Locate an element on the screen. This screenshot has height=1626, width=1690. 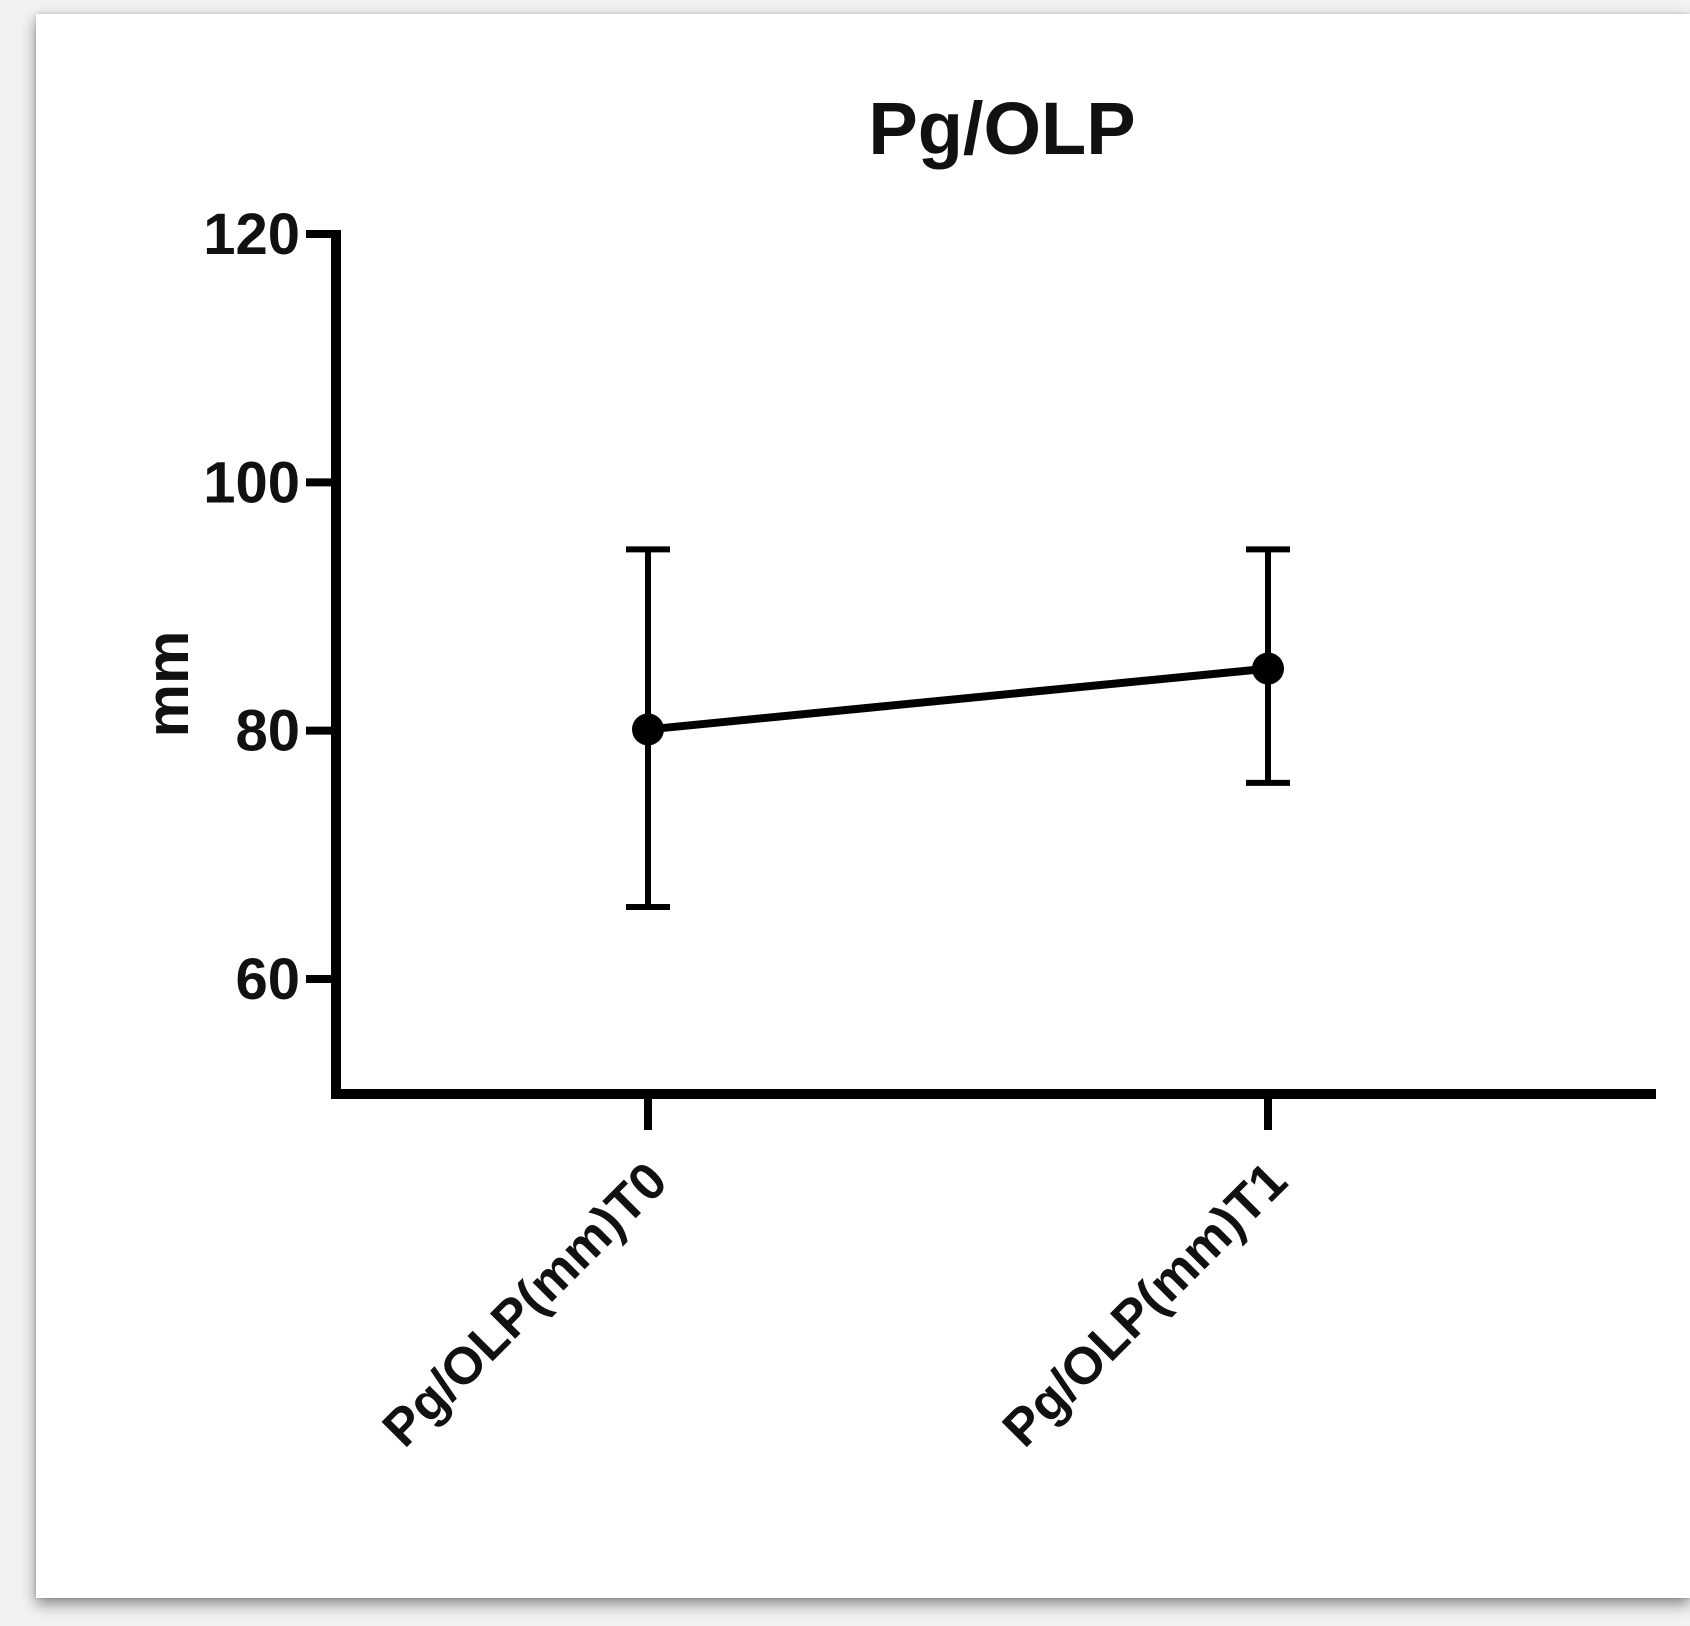
y-tick-label: 120 is located at coordinates (251, 234).